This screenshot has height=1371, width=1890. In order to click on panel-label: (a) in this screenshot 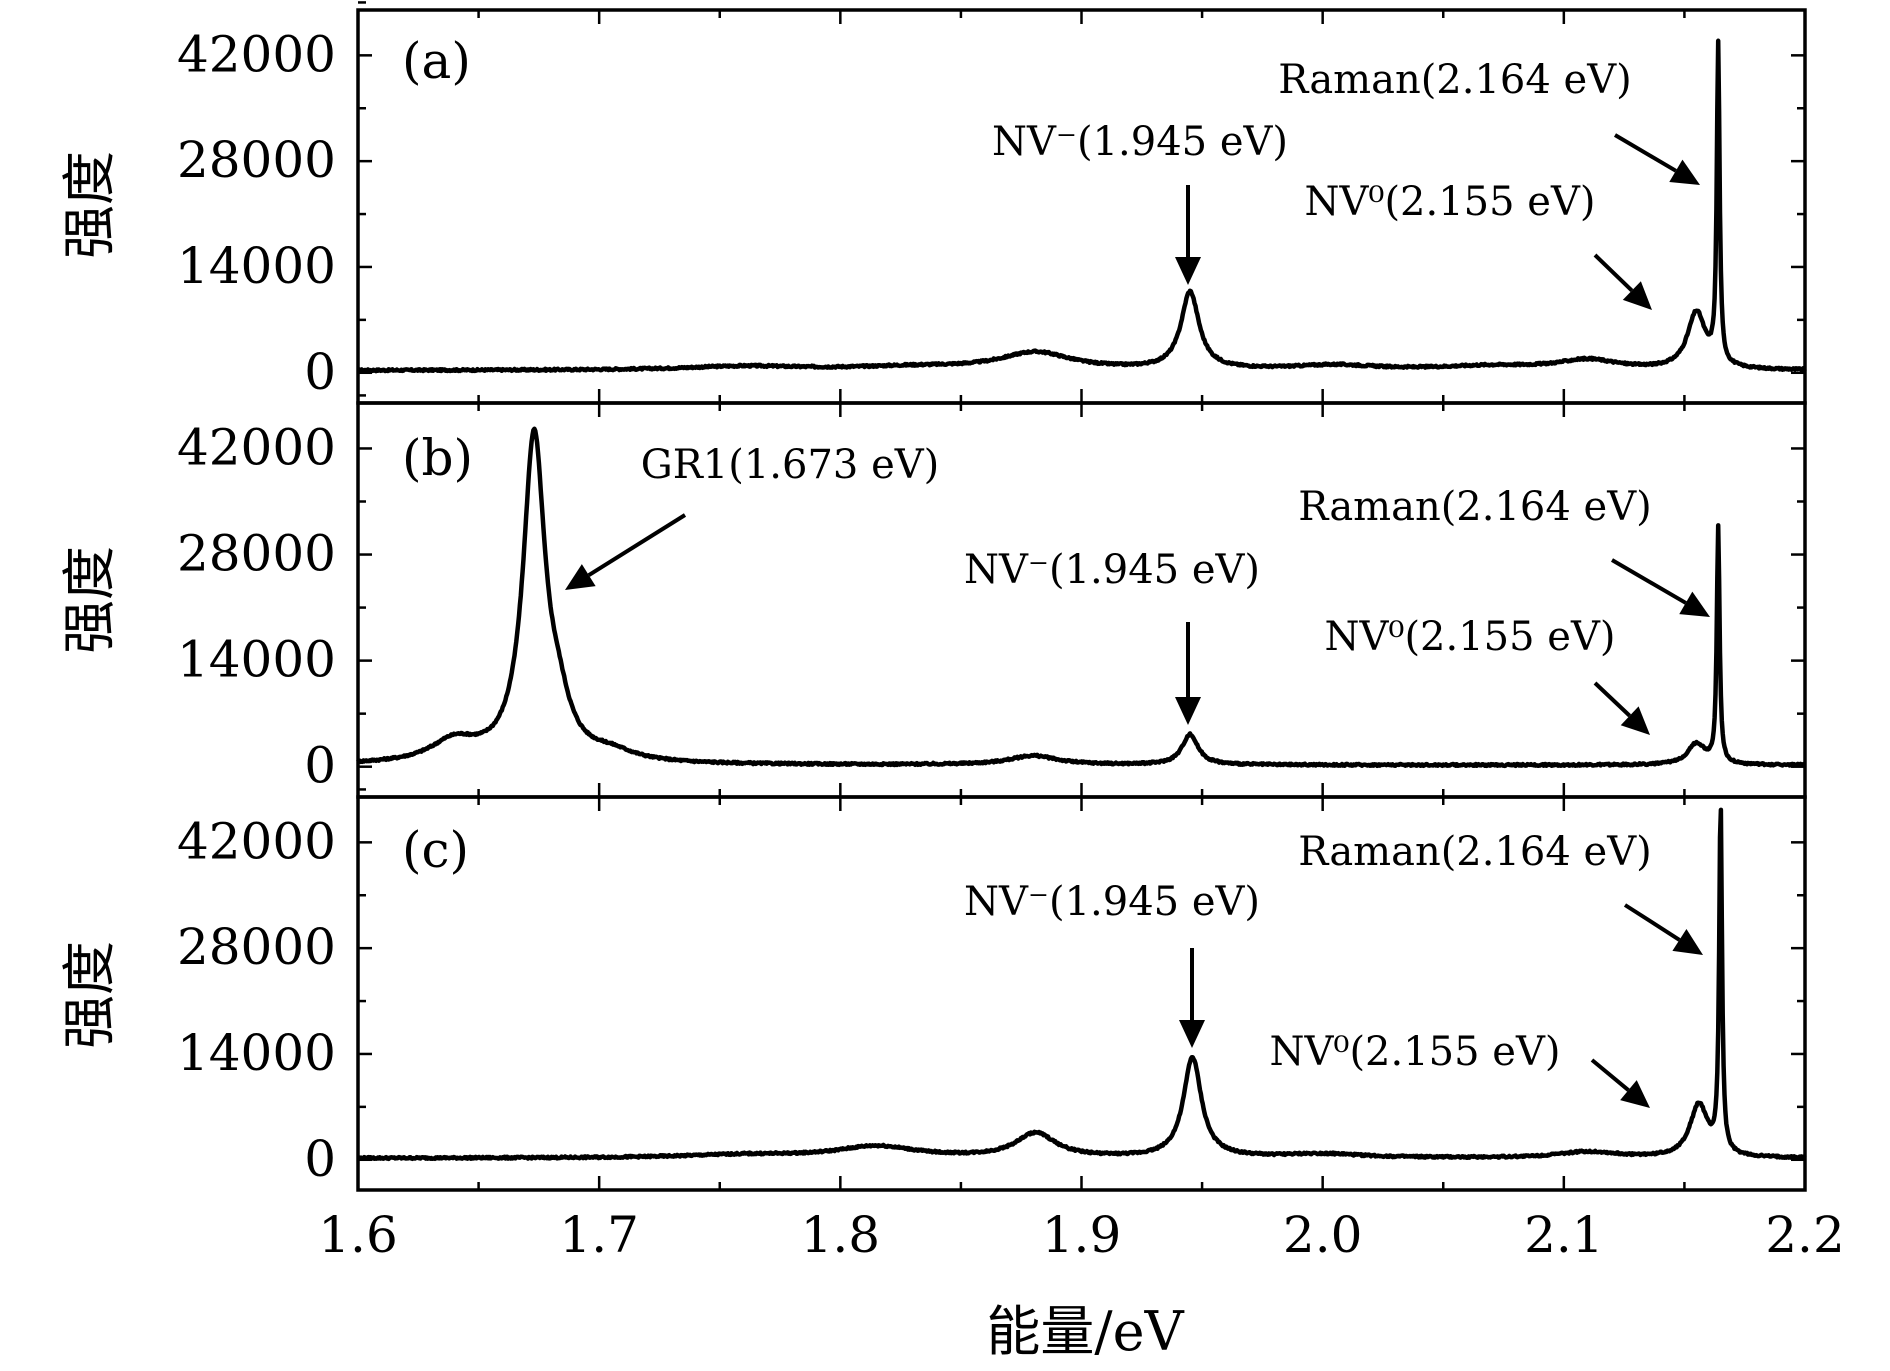, I will do `click(436, 61)`.